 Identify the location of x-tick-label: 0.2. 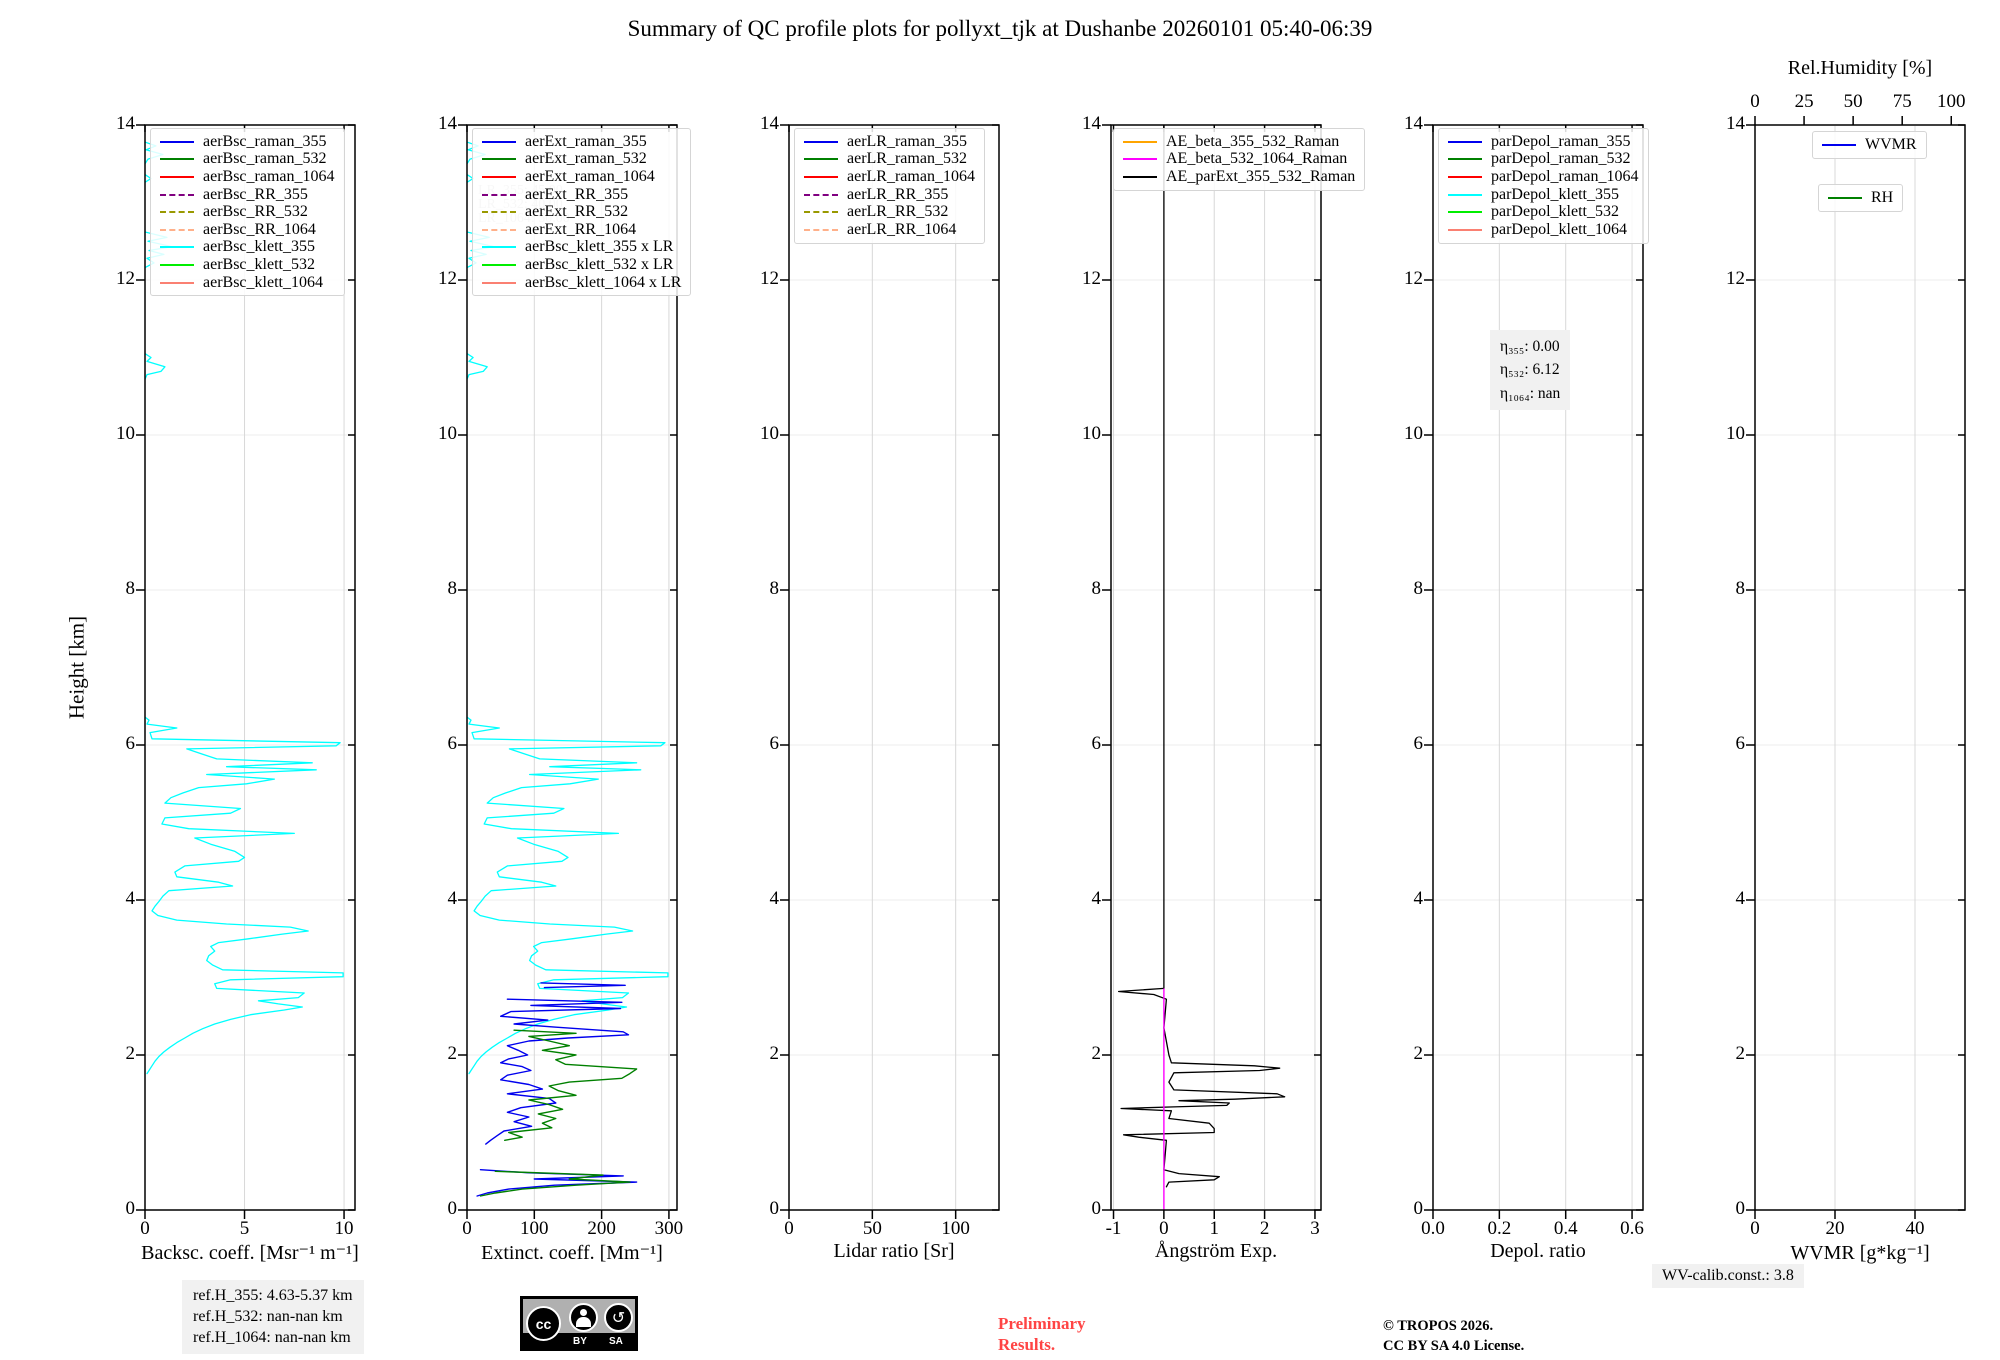
(1499, 1228).